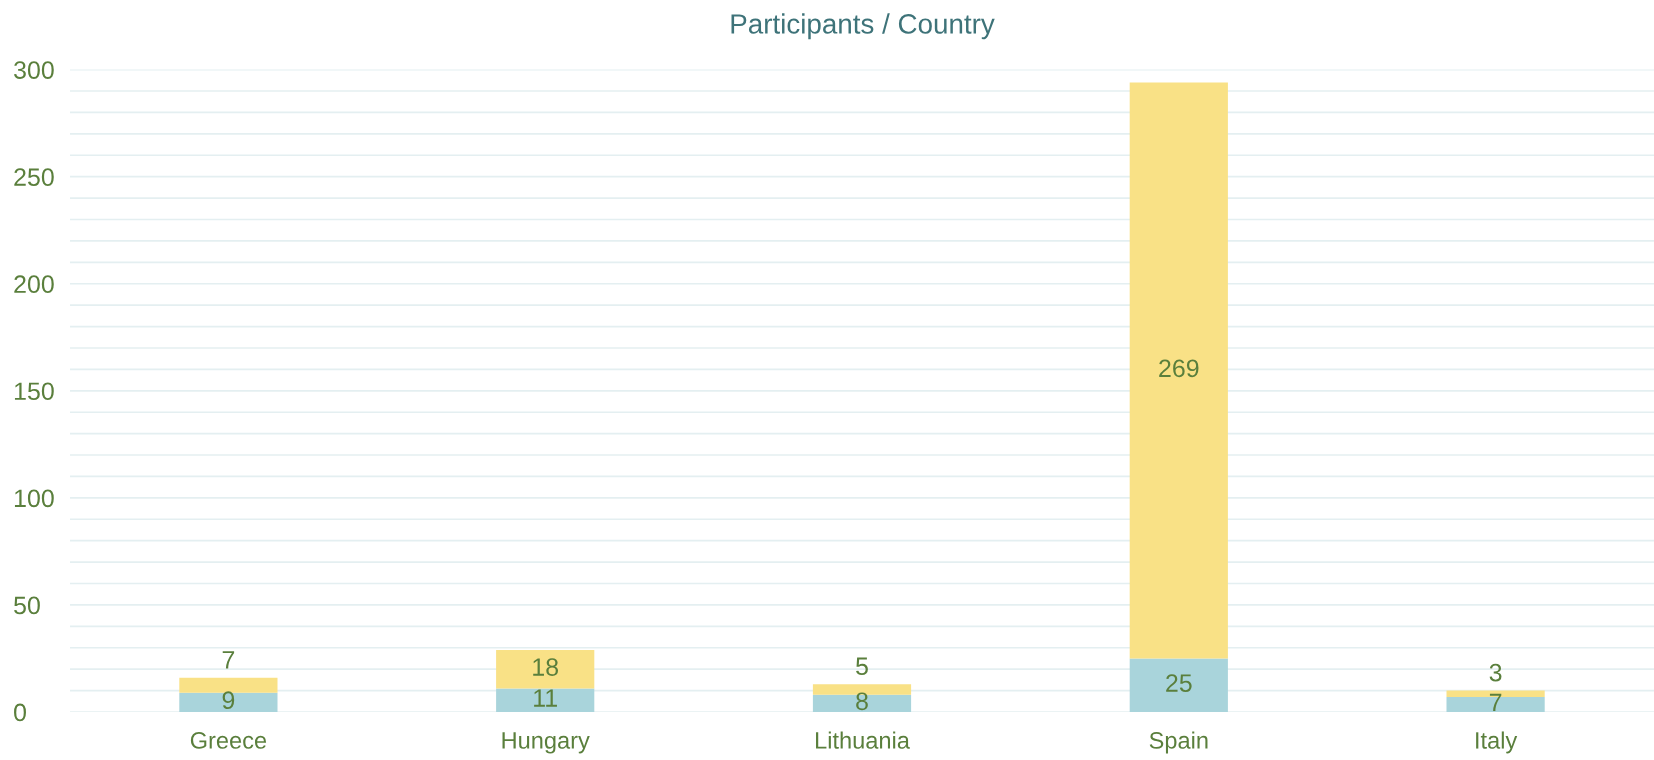  I want to click on data-label: 25, so click(1179, 683).